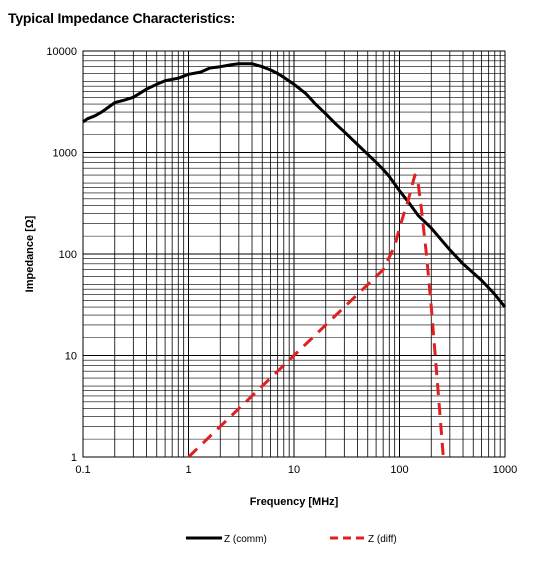  I want to click on x-tick-label: 1, so click(188, 470).